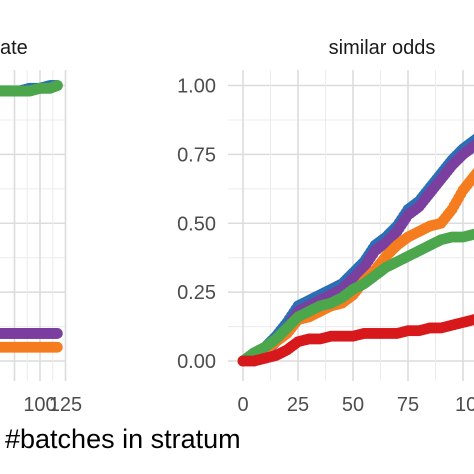 The height and width of the screenshot is (474, 474). What do you see at coordinates (464, 405) in the screenshot?
I see `x-tick-label: 10` at bounding box center [464, 405].